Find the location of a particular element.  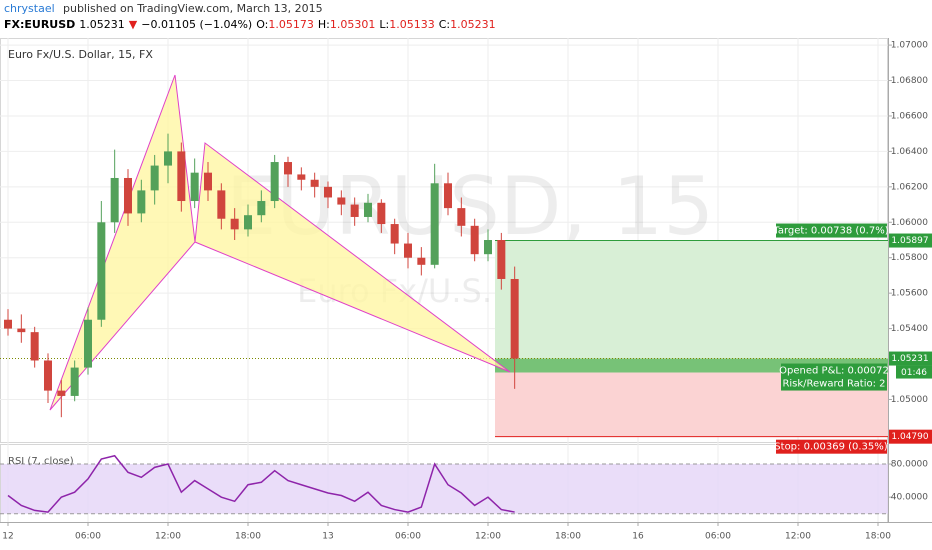

pnl-box is located at coordinates (834, 377).